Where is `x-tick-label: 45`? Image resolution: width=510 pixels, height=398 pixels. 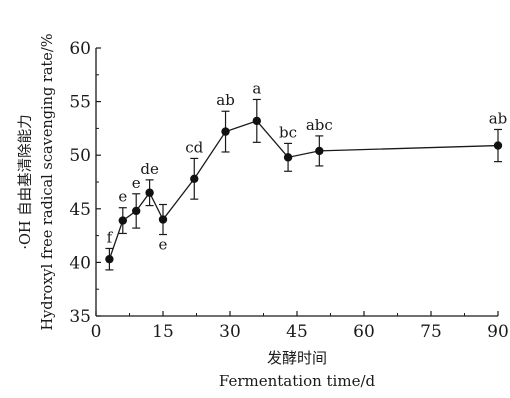 x-tick-label: 45 is located at coordinates (297, 332).